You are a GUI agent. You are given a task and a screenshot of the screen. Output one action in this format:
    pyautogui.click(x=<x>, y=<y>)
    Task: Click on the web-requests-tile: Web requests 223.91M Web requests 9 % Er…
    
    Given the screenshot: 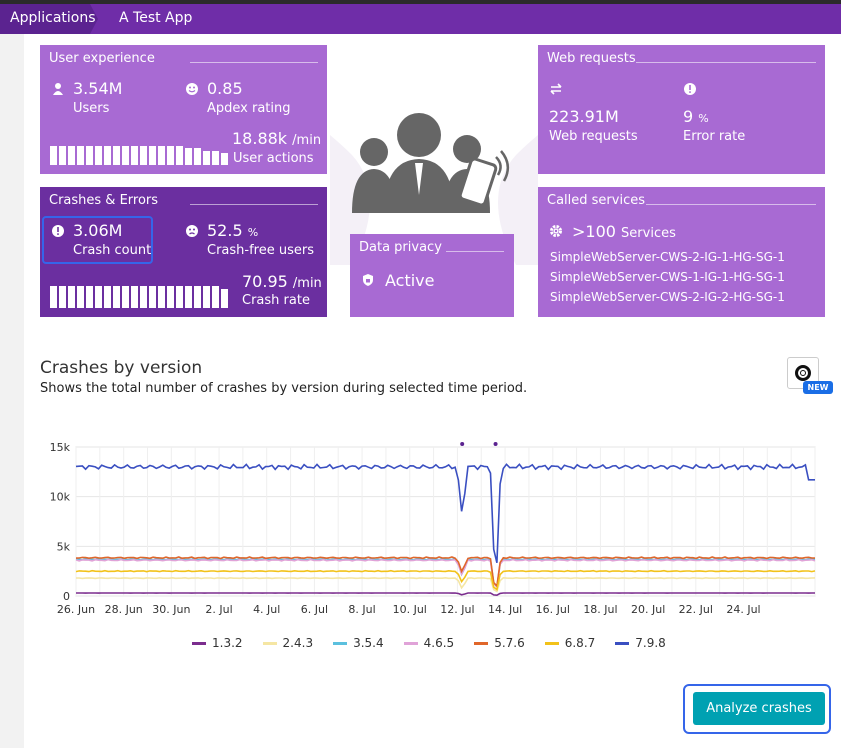 What is the action you would take?
    pyautogui.click(x=681, y=109)
    